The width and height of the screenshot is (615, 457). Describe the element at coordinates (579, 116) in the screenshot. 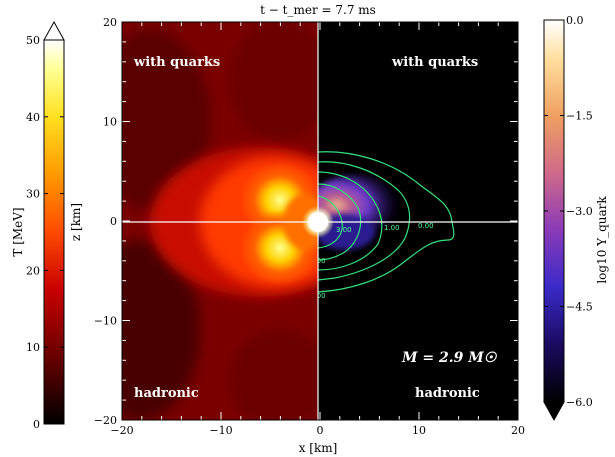

I see `quark-colorbar-tick: −1.5` at that location.